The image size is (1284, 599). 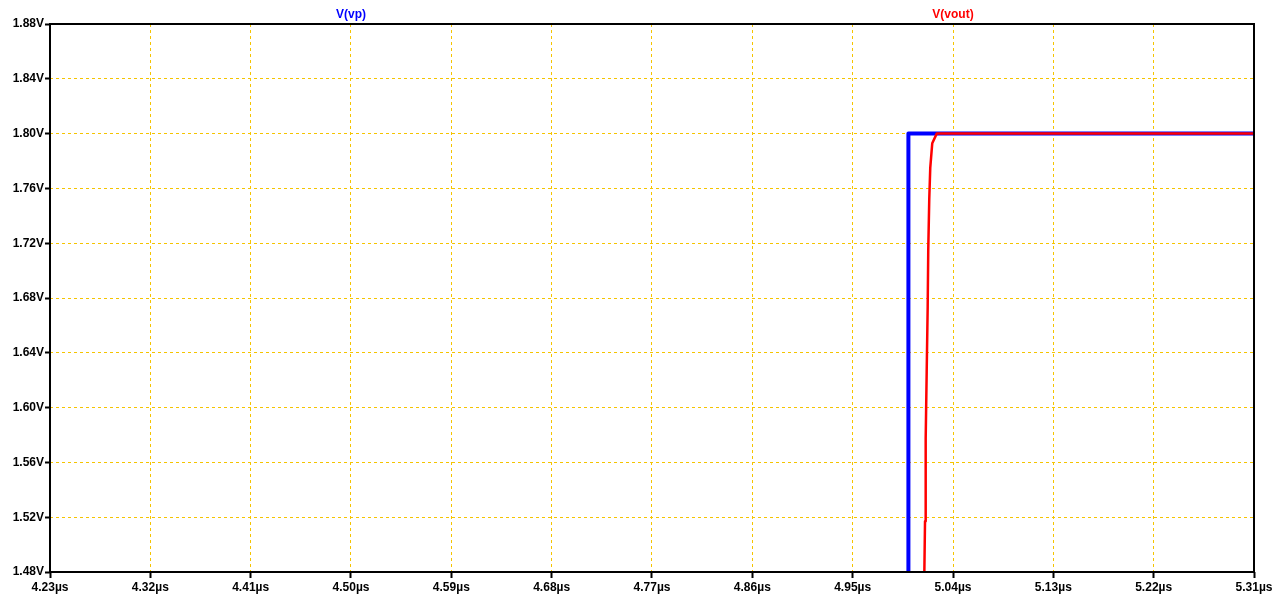 I want to click on text: V(vout), so click(x=953, y=14).